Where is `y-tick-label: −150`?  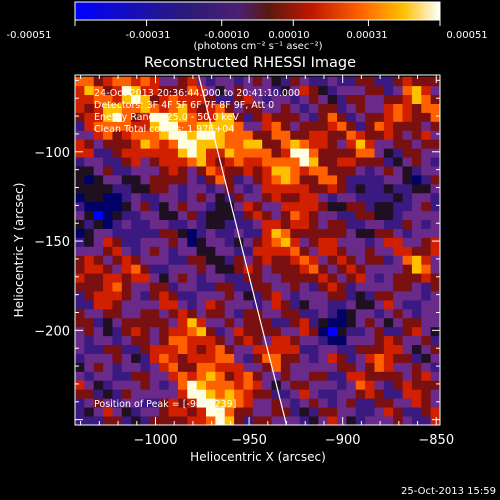 y-tick-label: −150 is located at coordinates (52, 242).